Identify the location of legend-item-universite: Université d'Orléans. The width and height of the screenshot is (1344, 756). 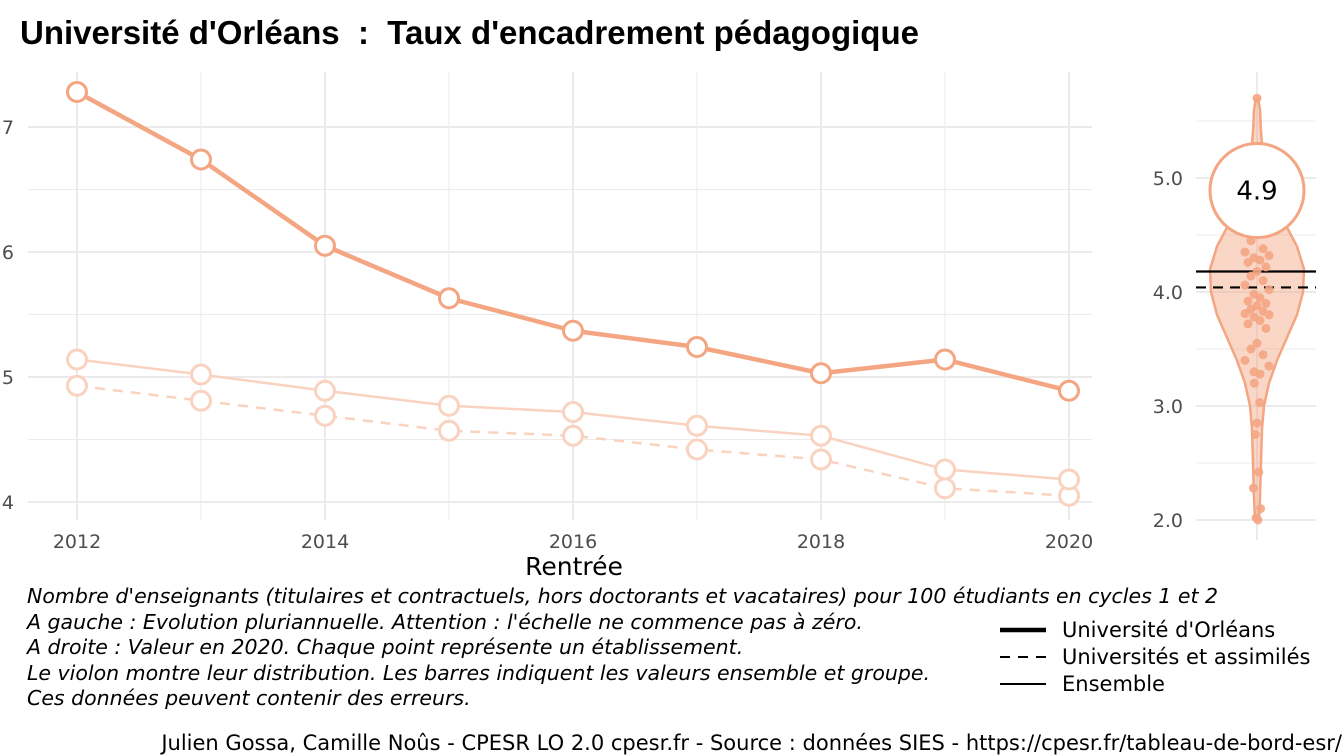
(1155, 629).